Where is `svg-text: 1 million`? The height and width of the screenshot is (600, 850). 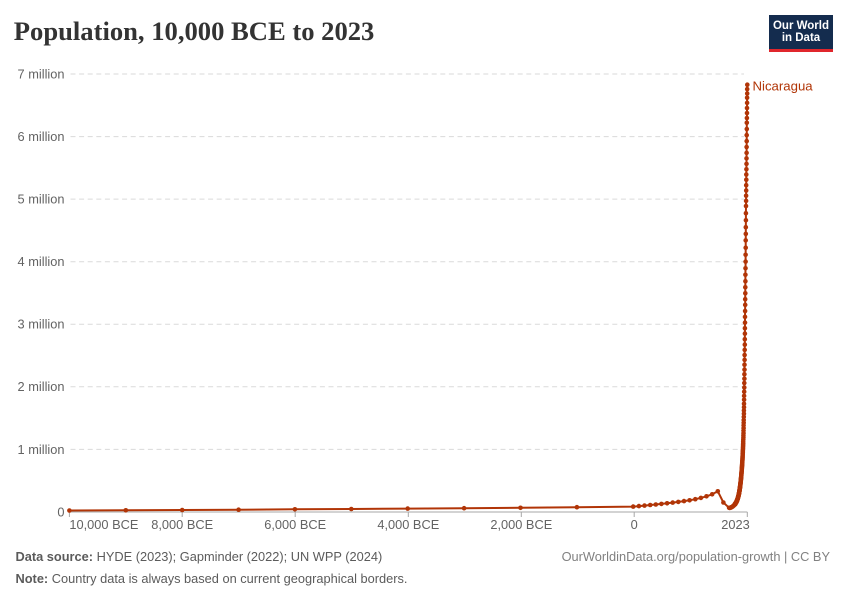
svg-text: 1 million is located at coordinates (41, 449).